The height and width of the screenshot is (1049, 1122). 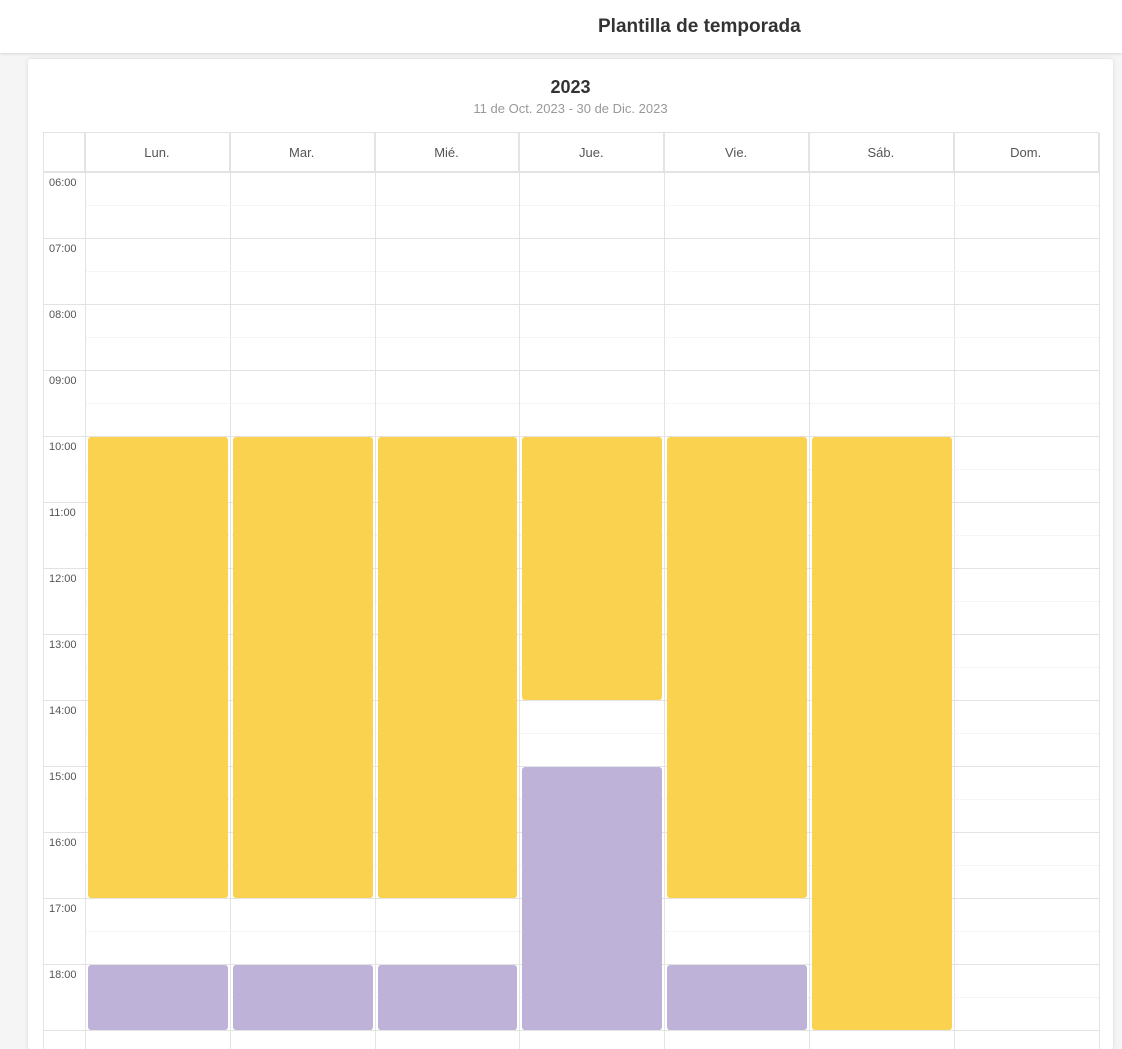 I want to click on day-header-1: Mar., so click(x=302, y=152).